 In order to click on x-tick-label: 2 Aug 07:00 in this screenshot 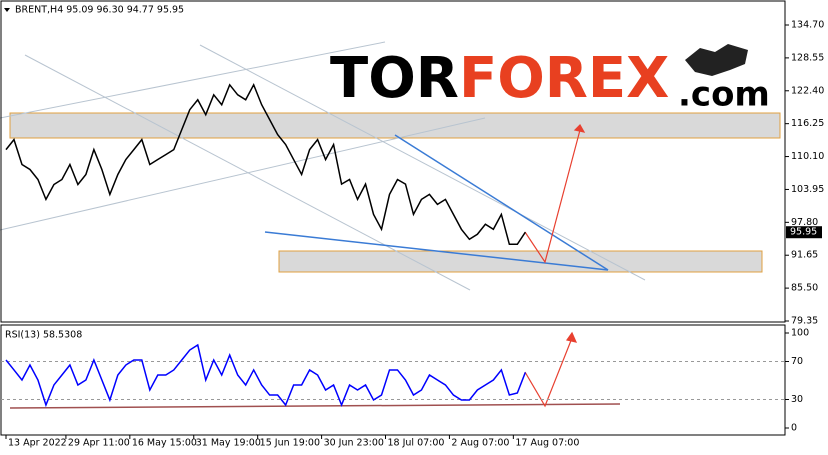, I will do `click(480, 443)`.